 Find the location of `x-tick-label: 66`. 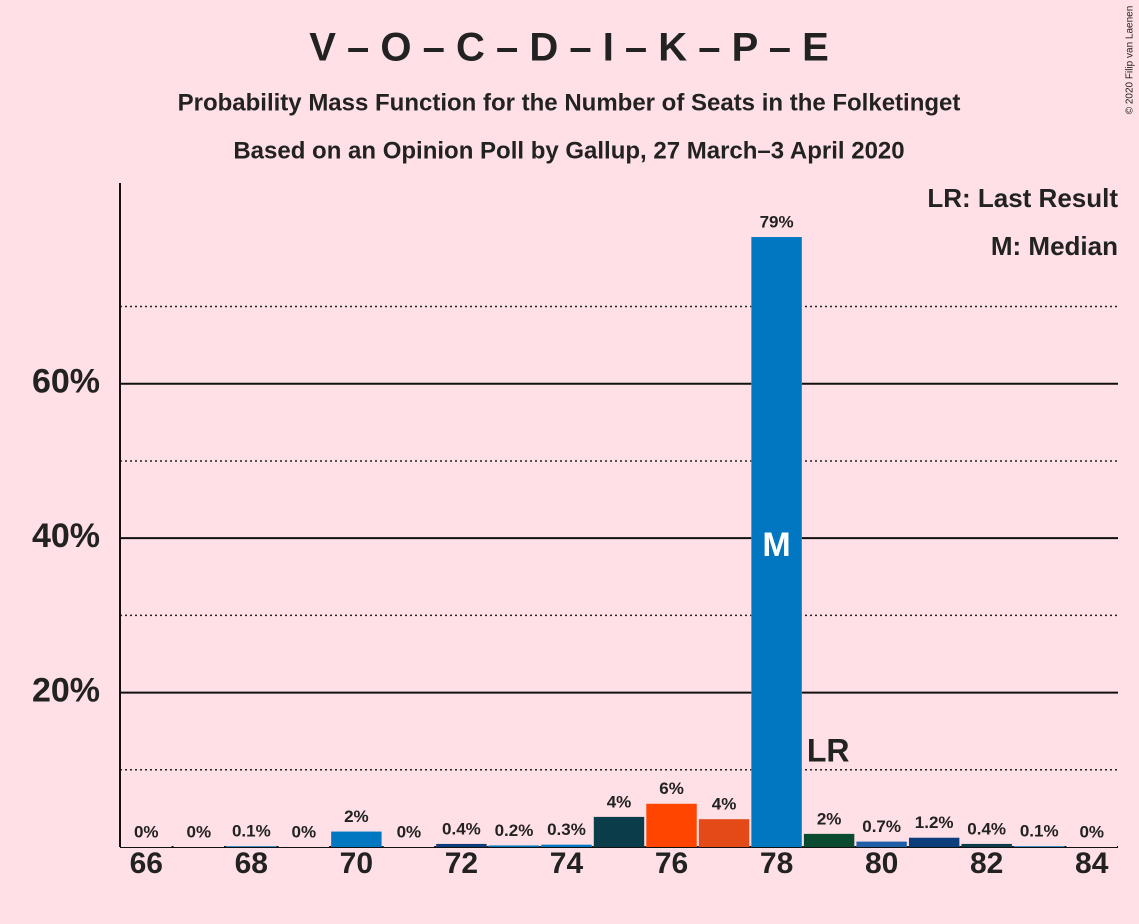

x-tick-label: 66 is located at coordinates (146, 863).